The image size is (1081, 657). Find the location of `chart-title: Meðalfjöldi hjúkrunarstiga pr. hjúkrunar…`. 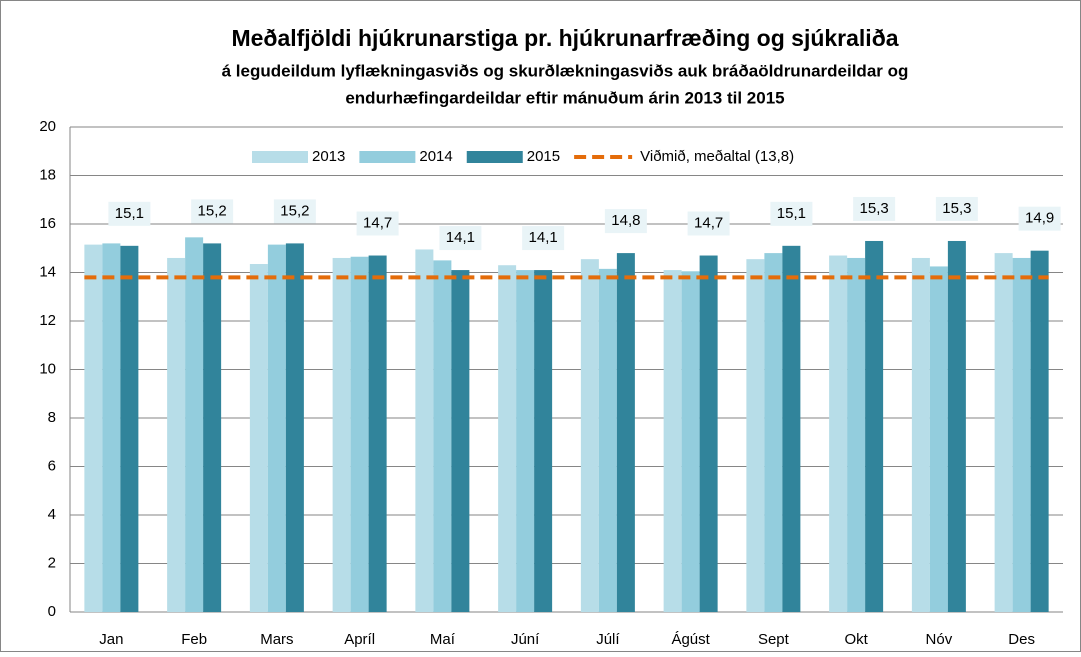

chart-title: Meðalfjöldi hjúkrunarstiga pr. hjúkrunar… is located at coordinates (564, 38).